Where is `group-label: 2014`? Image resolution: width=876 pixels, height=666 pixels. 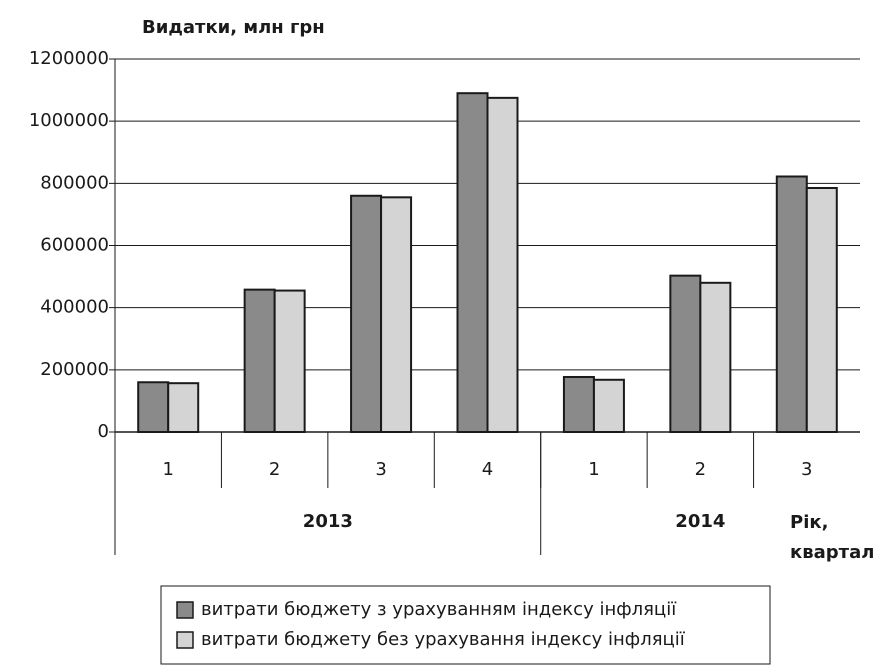 group-label: 2014 is located at coordinates (700, 521).